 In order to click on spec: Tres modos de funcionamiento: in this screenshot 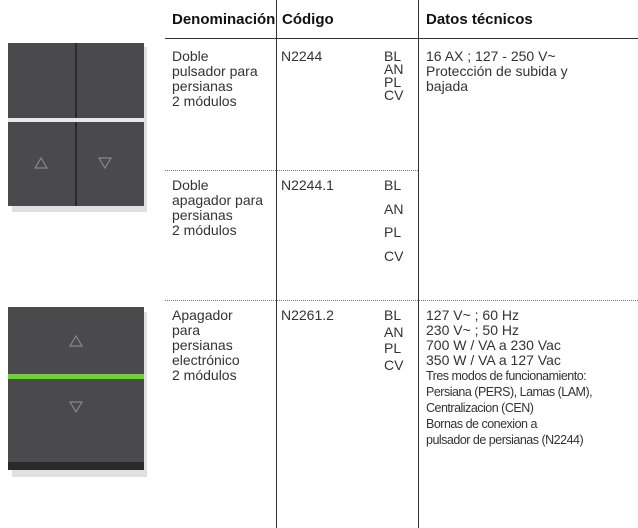, I will do `click(506, 376)`.